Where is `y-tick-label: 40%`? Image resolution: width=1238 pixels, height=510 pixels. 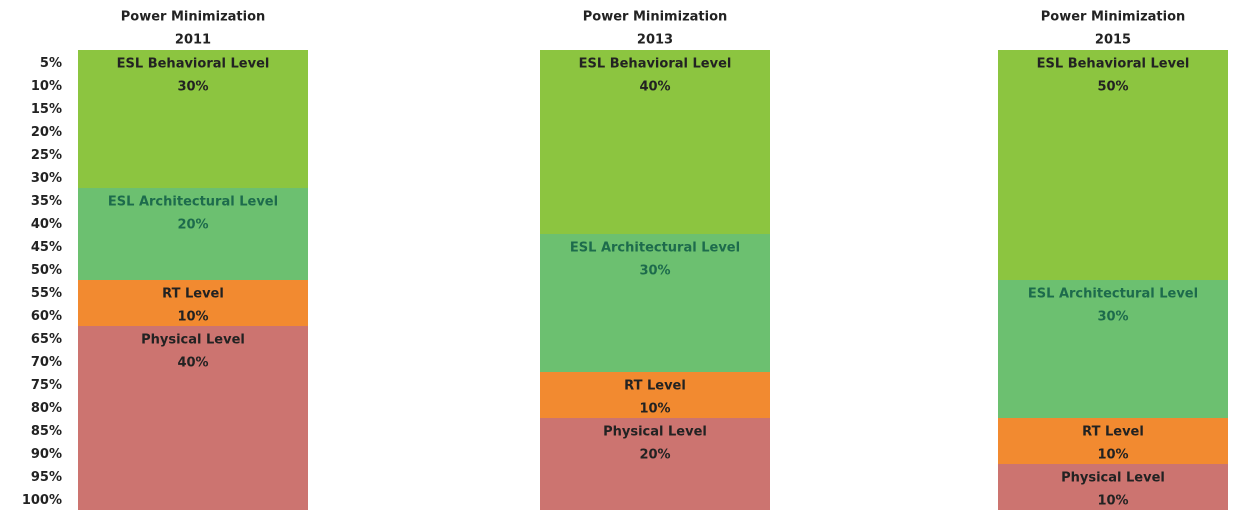
y-tick-label: 40% is located at coordinates (46, 224).